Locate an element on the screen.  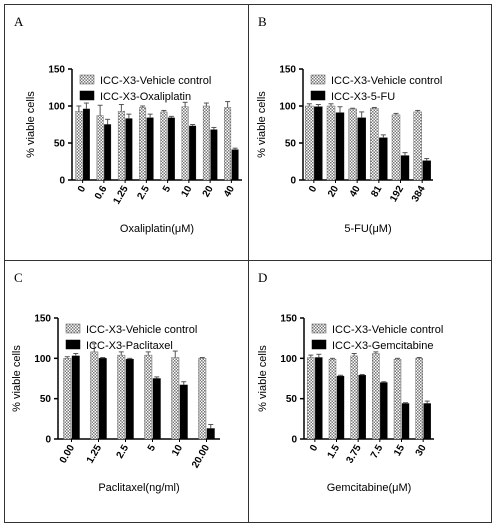
legend-label: ICC-X3-Oxaliplatin is located at coordinates (145, 97).